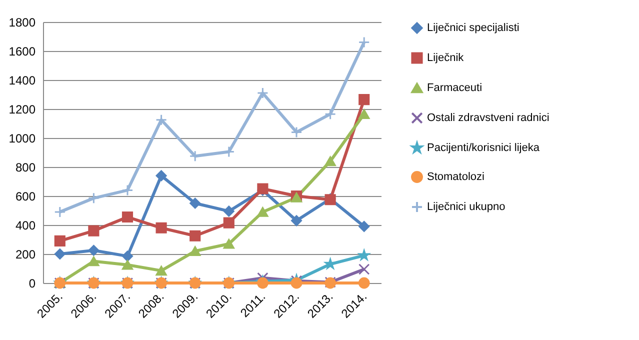  What do you see at coordinates (22, 23) in the screenshot?
I see `y-tick-label: 1800` at bounding box center [22, 23].